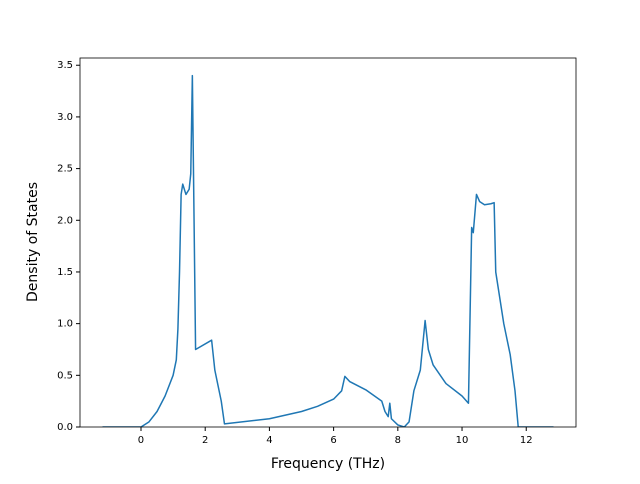 This screenshot has width=640, height=484. Describe the element at coordinates (526, 440) in the screenshot. I see `x-tick-label: 12` at that location.